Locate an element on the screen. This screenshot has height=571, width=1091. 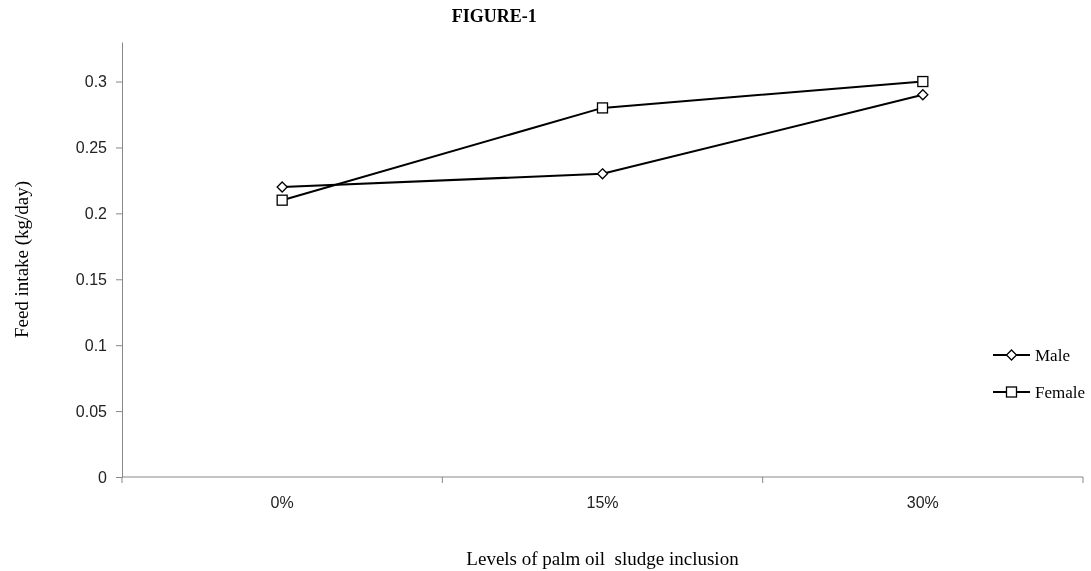
y-tick-label: 0 is located at coordinates (103, 477).